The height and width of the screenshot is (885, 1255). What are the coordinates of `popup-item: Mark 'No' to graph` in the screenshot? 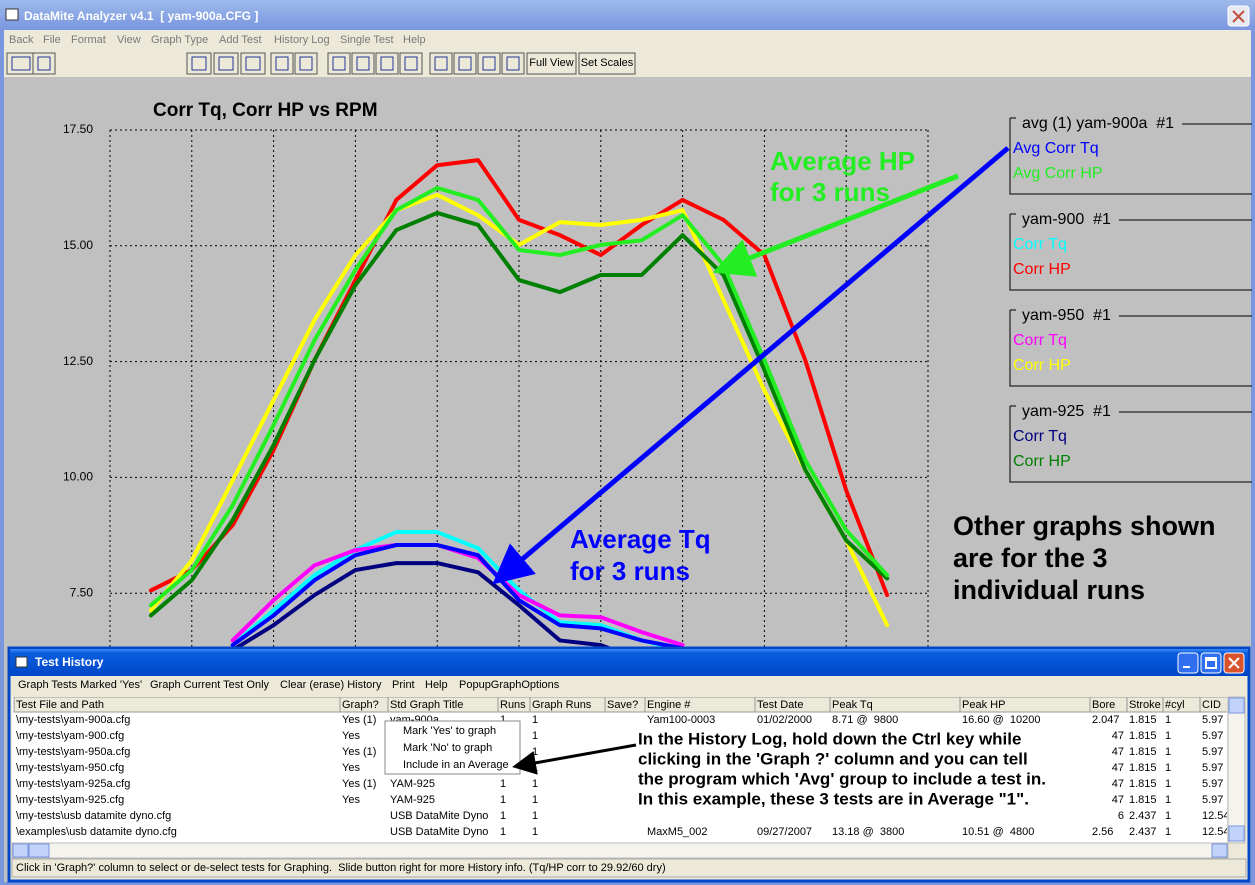 It's located at (447, 748).